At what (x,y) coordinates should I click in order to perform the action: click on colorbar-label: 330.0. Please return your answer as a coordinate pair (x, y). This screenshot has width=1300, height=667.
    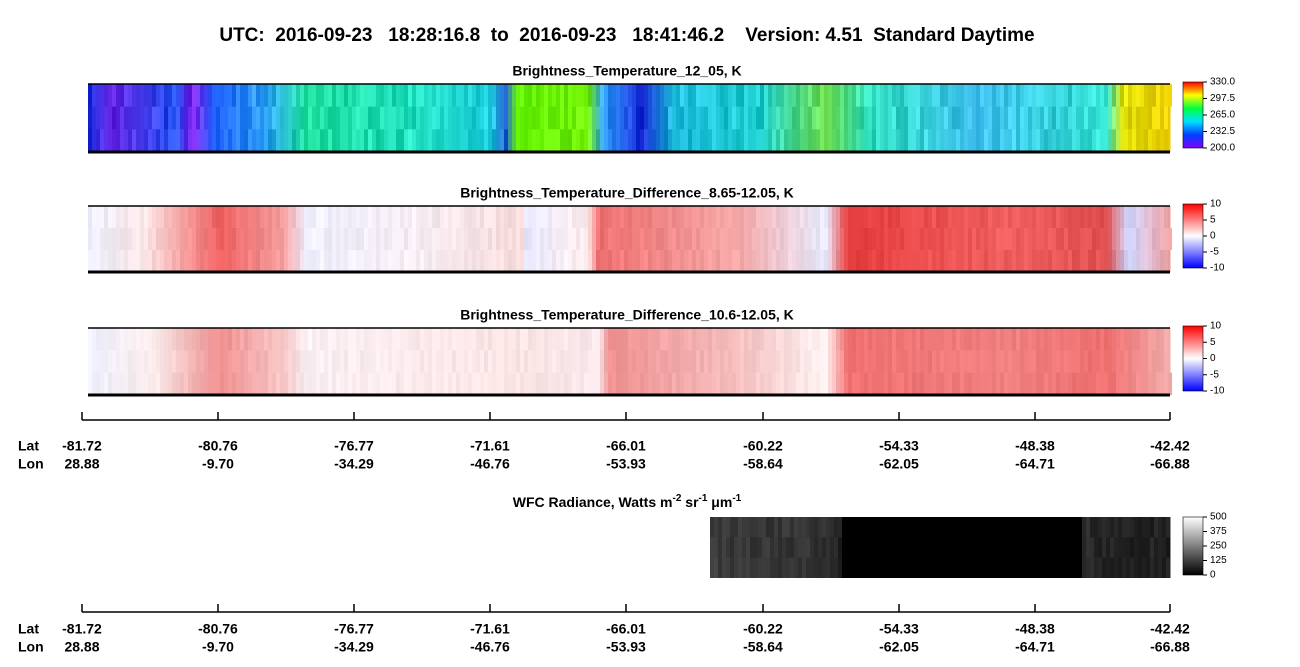
    Looking at the image, I should click on (1222, 82).